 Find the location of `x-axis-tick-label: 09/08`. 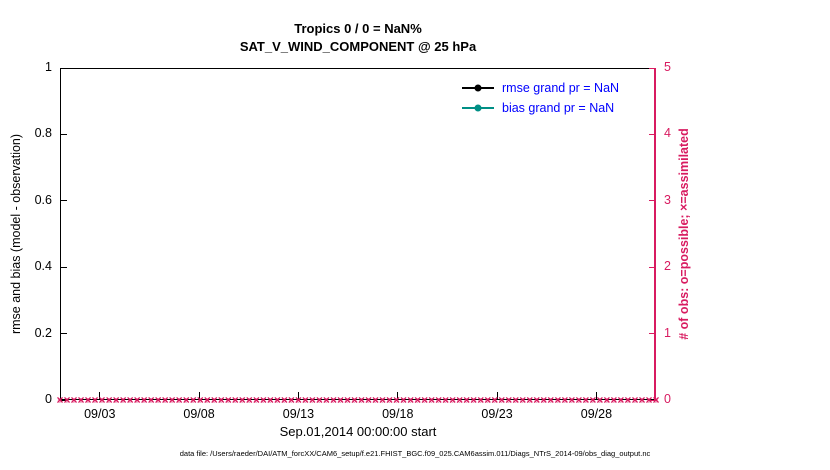

x-axis-tick-label: 09/08 is located at coordinates (199, 414).